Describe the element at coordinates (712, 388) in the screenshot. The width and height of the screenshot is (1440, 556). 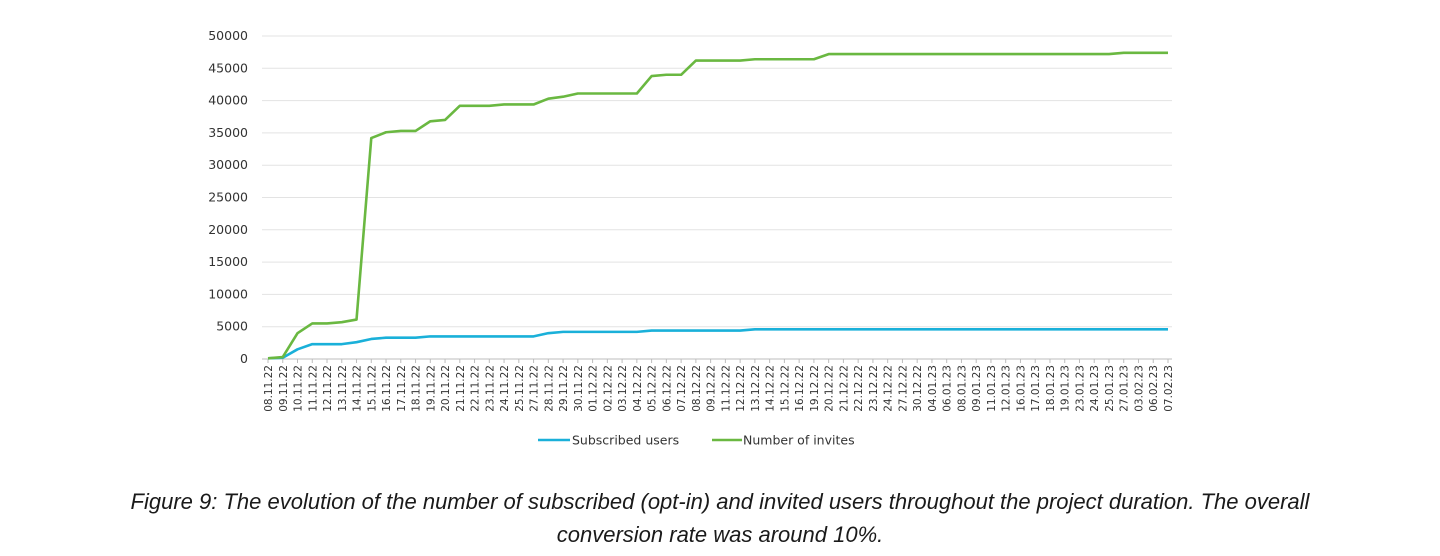
I see `x-tick-label: 09.12.22` at that location.